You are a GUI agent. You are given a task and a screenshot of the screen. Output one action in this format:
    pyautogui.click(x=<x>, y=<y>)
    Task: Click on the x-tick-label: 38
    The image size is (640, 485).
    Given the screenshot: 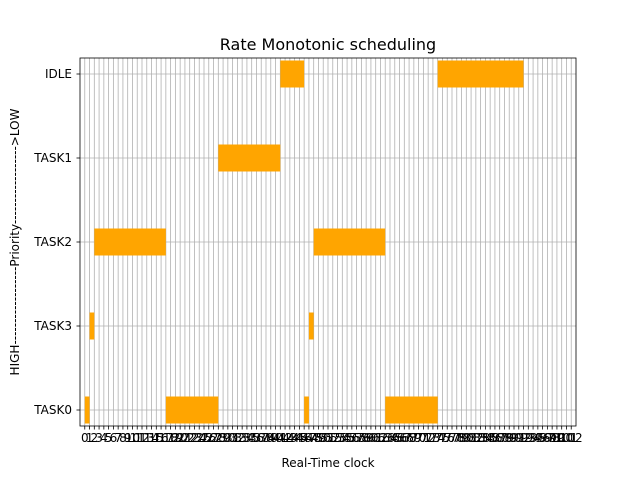 What is the action you would take?
    pyautogui.click(x=265, y=438)
    